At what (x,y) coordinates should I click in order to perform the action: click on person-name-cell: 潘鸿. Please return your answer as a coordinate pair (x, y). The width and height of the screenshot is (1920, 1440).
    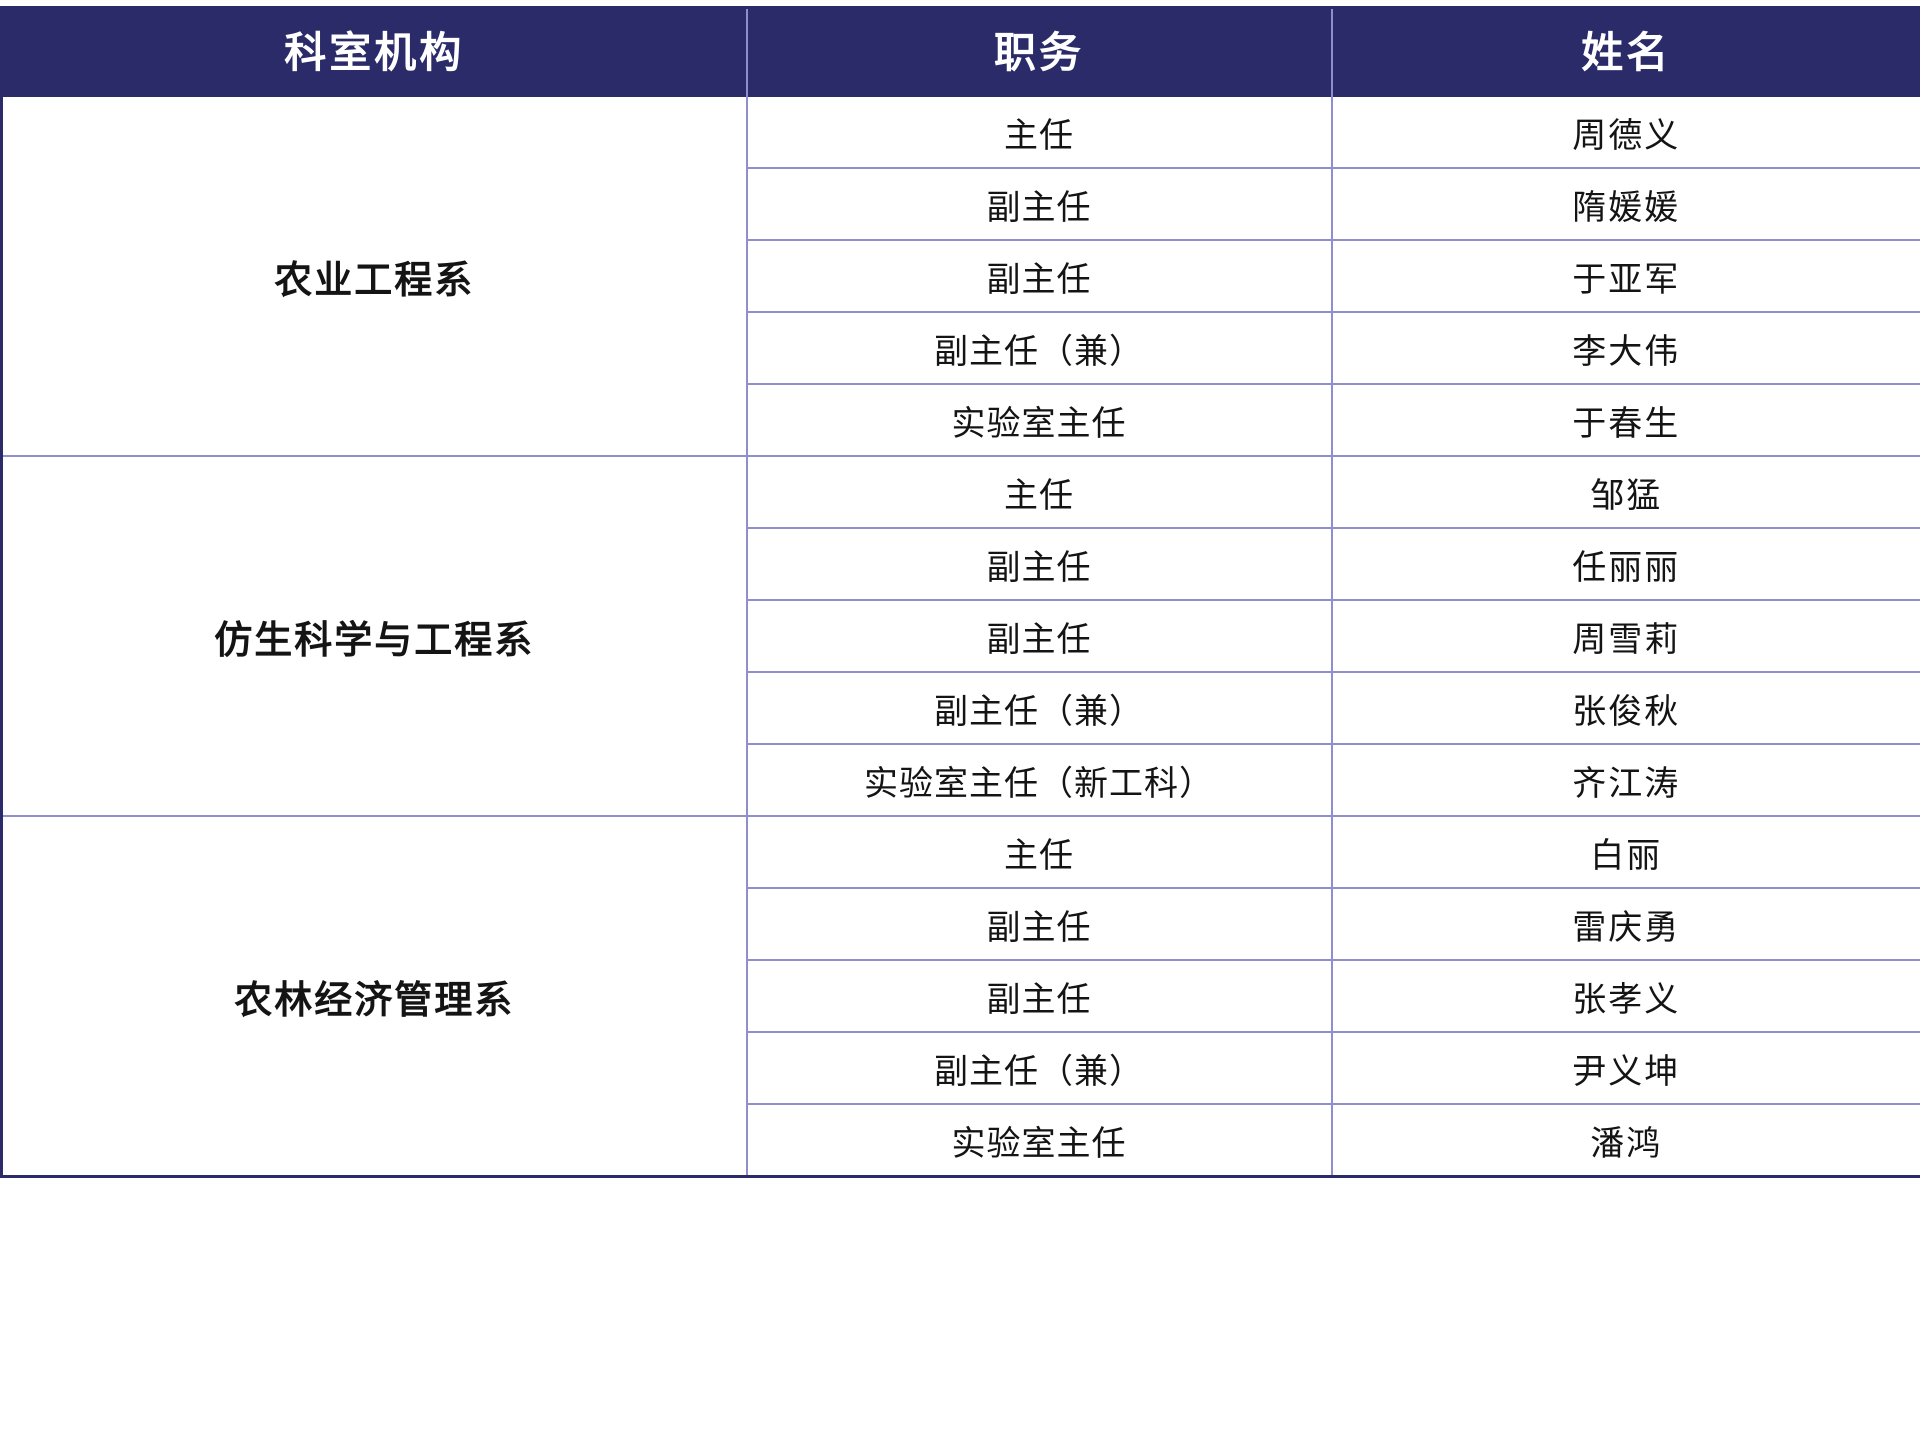
    Looking at the image, I should click on (1625, 1140).